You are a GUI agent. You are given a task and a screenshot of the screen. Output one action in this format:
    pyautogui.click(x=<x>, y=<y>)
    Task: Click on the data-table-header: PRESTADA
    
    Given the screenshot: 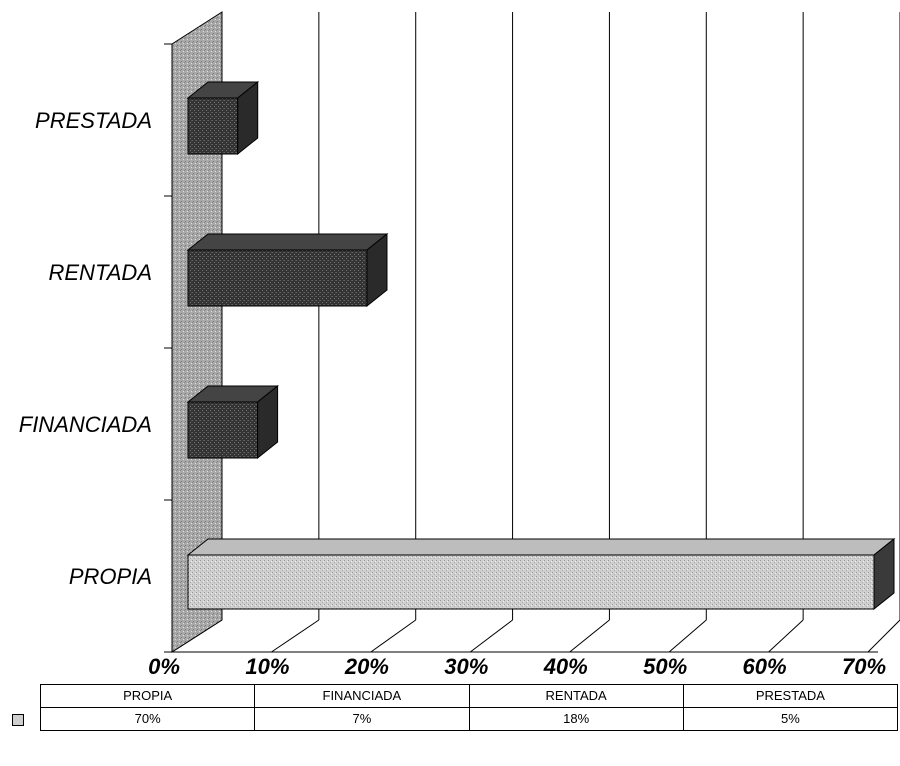 What is the action you would take?
    pyautogui.click(x=790, y=696)
    